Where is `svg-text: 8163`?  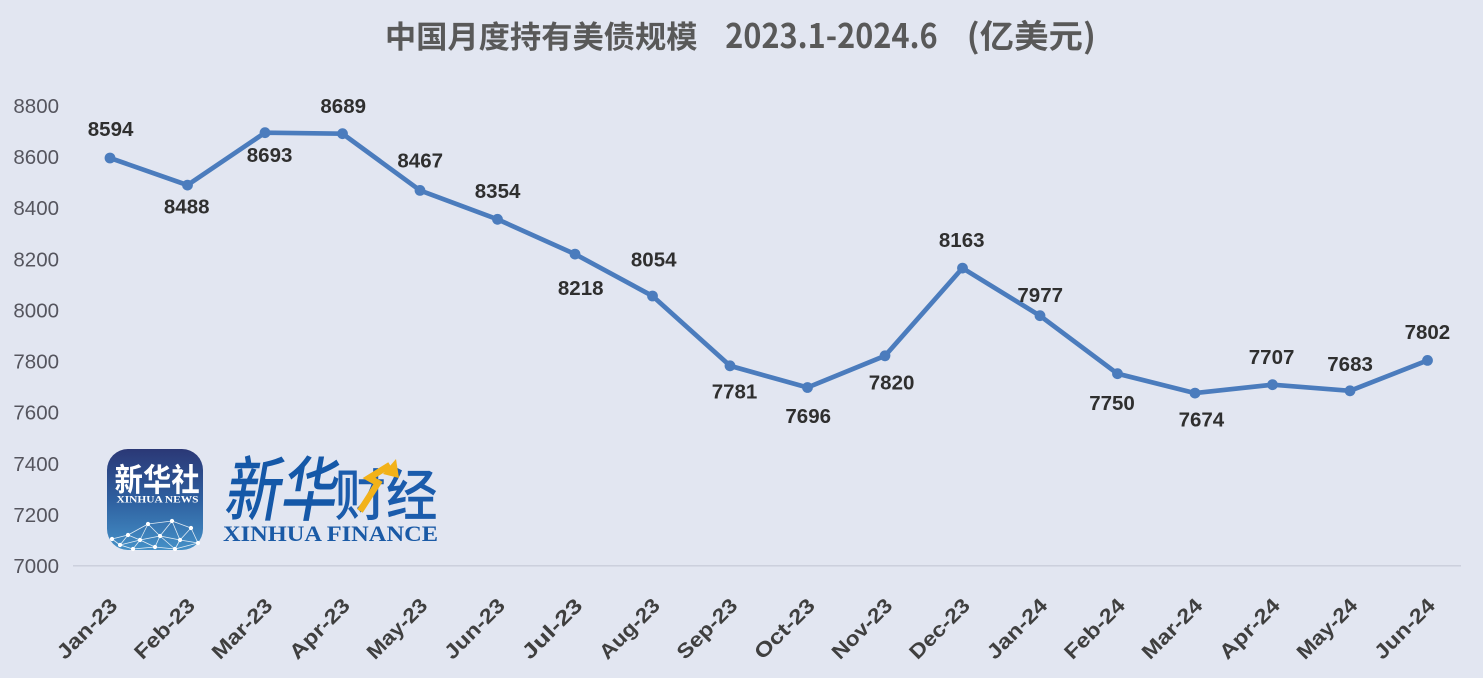 svg-text: 8163 is located at coordinates (962, 240).